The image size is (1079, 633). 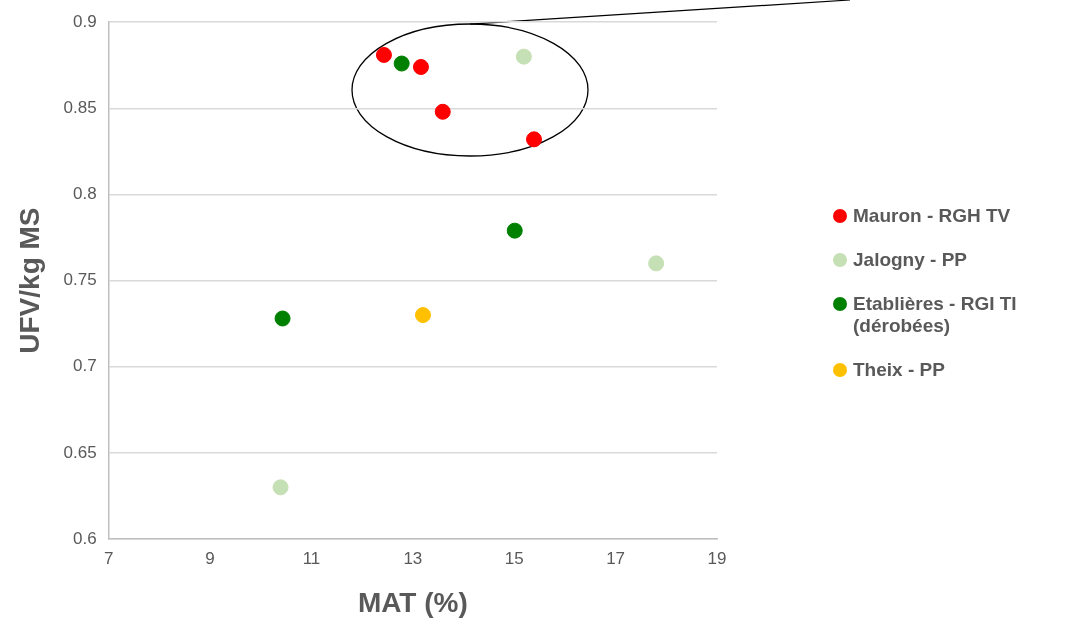 I want to click on y-tick-label: 0.9, so click(x=85, y=21).